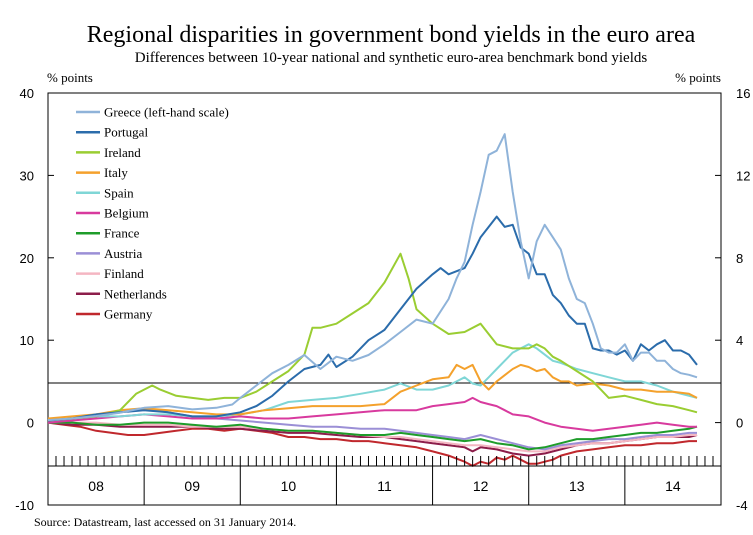 Image resolution: width=753 pixels, height=535 pixels. Describe the element at coordinates (34, 299) in the screenshot. I see `left-y-axis: -10 0 10 20 30 40` at that location.